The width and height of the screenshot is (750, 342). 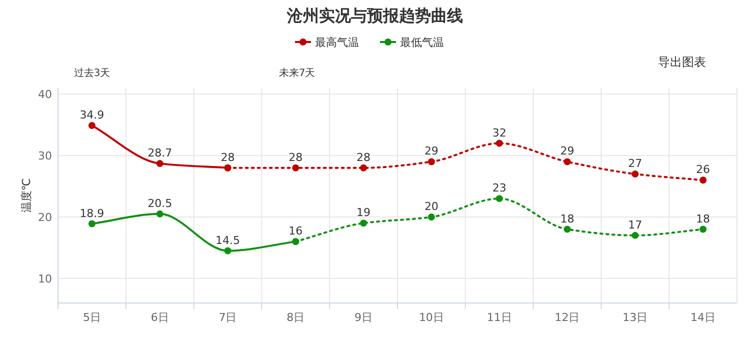 I want to click on x-tick-label: 7日, so click(x=227, y=317).